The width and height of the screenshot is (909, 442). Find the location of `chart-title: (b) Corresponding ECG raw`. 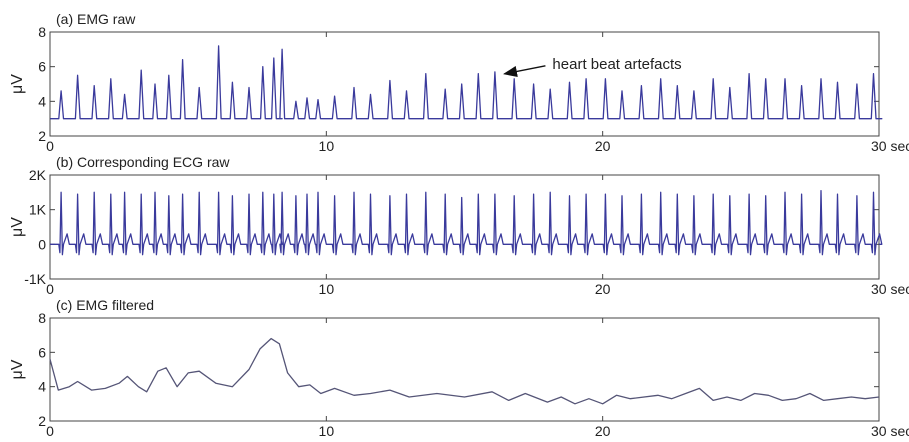

chart-title: (b) Corresponding ECG raw is located at coordinates (143, 162).